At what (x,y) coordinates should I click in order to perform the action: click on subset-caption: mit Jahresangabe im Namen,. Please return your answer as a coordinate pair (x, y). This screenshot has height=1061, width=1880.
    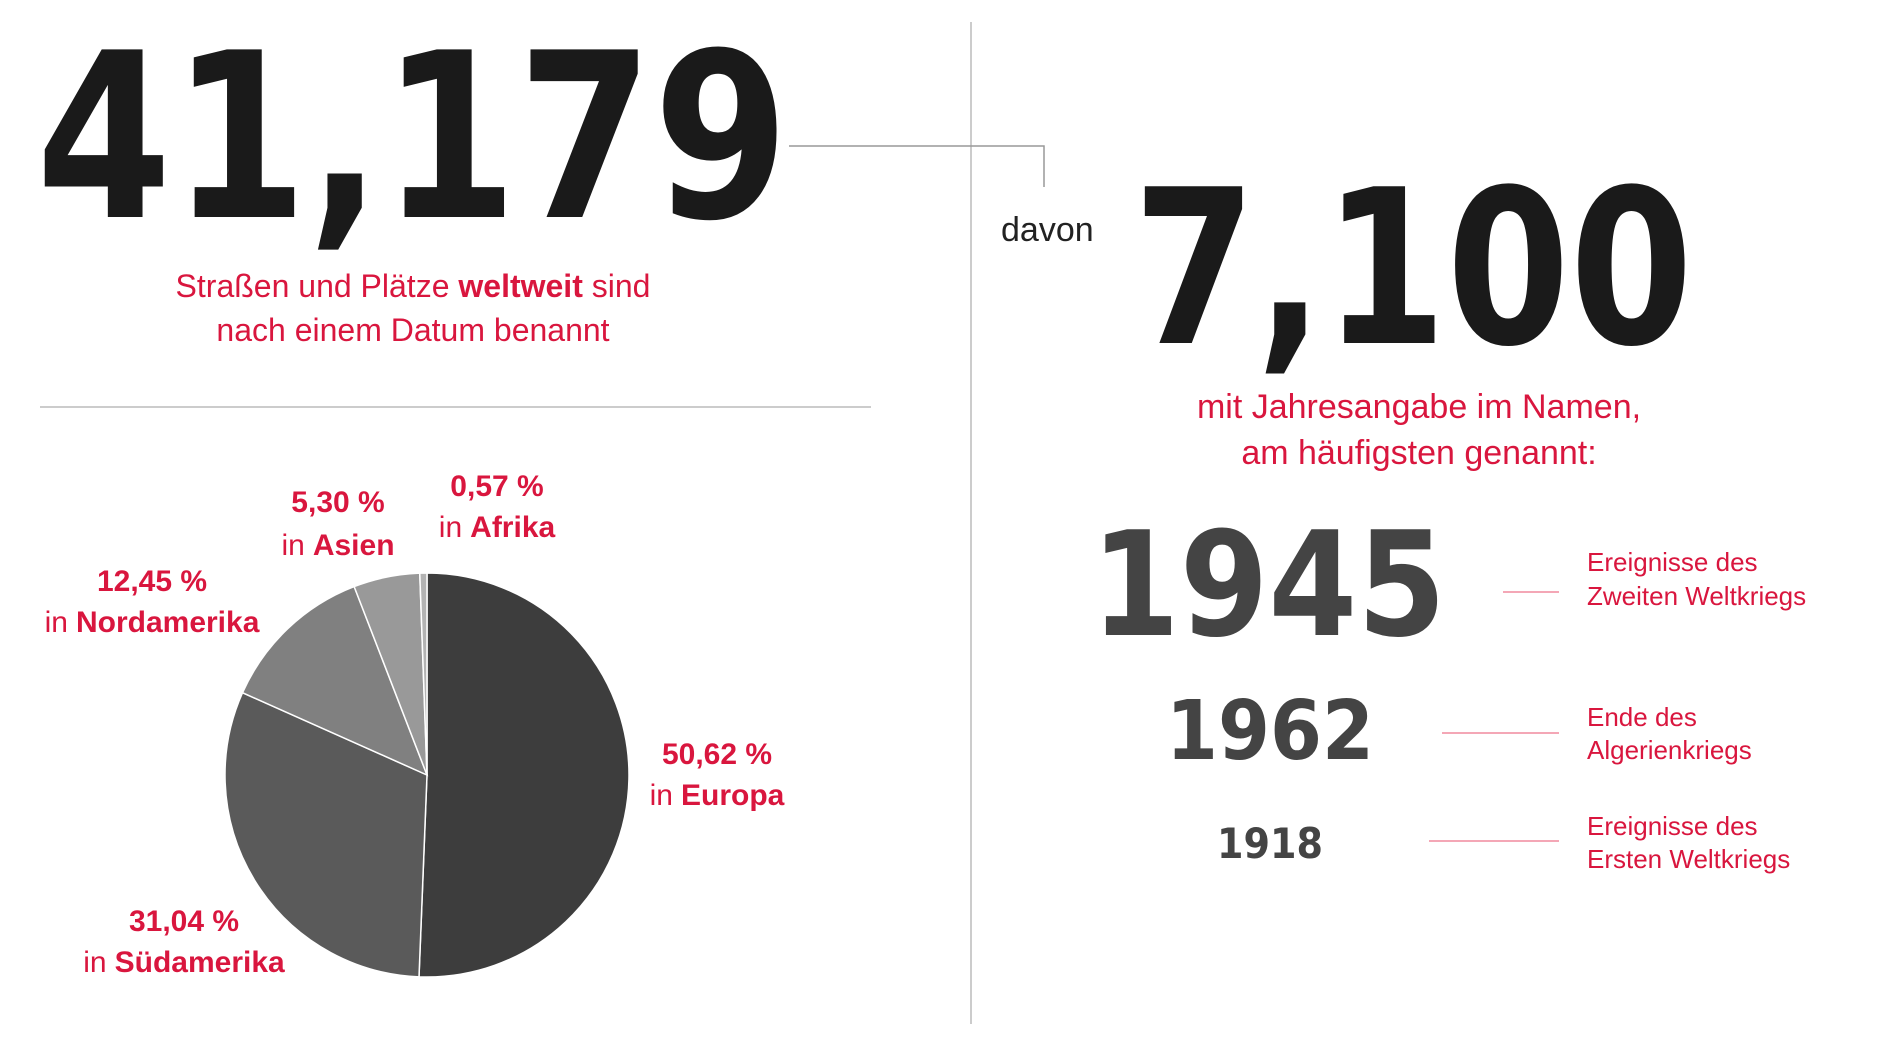
    Looking at the image, I should click on (1419, 407).